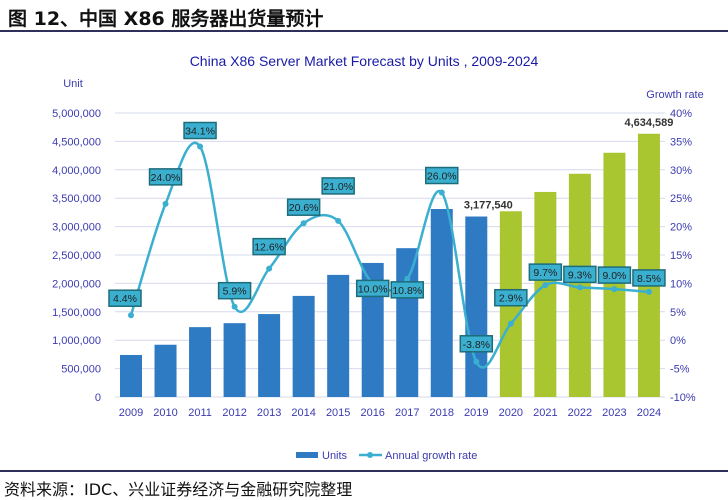  Describe the element at coordinates (678, 313) in the screenshot. I see `y2-tick-label: 5%` at that location.